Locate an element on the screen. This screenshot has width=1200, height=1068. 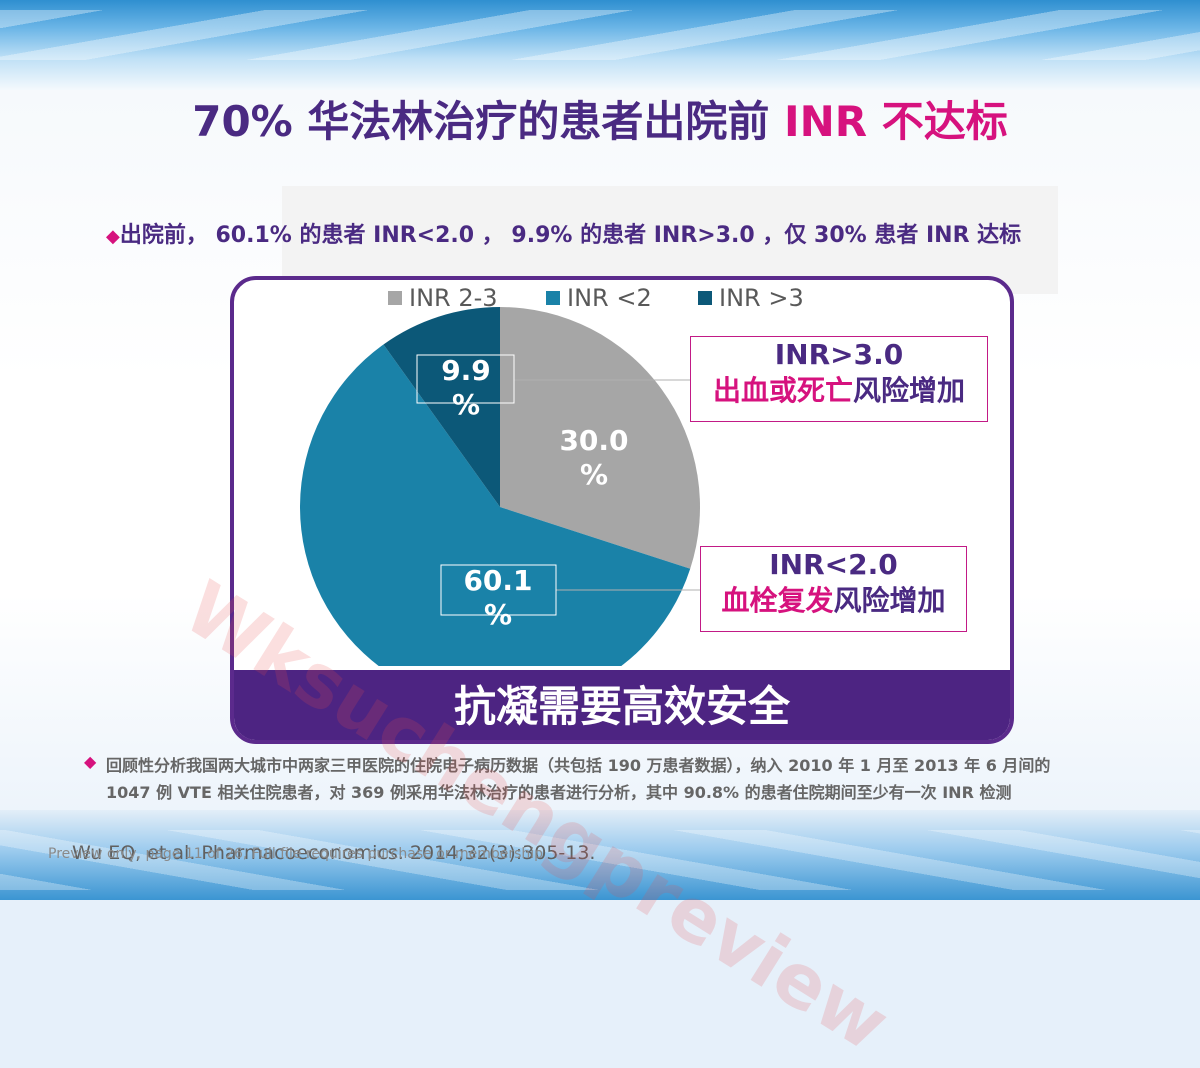
conclusion-band is located at coordinates (622, 705).